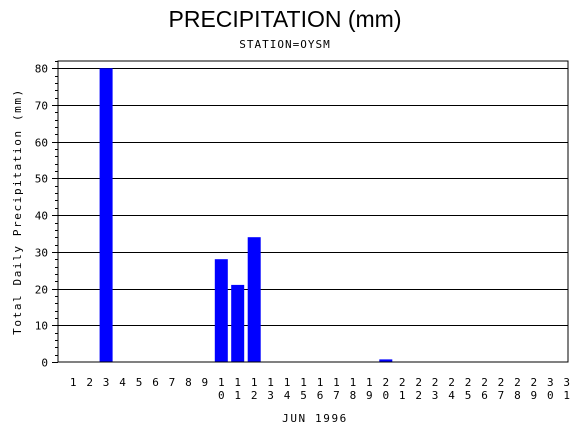 This screenshot has width=570, height=430. What do you see at coordinates (44, 363) in the screenshot?
I see `y-tick-label: 0` at bounding box center [44, 363].